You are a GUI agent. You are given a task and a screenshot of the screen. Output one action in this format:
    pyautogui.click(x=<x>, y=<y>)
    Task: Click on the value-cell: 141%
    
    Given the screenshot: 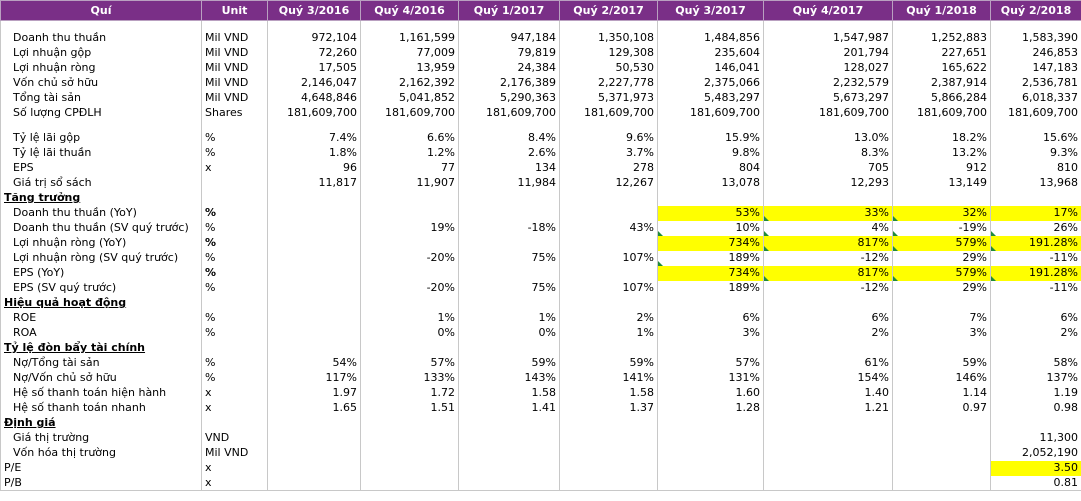 What is the action you would take?
    pyautogui.click(x=608, y=378)
    